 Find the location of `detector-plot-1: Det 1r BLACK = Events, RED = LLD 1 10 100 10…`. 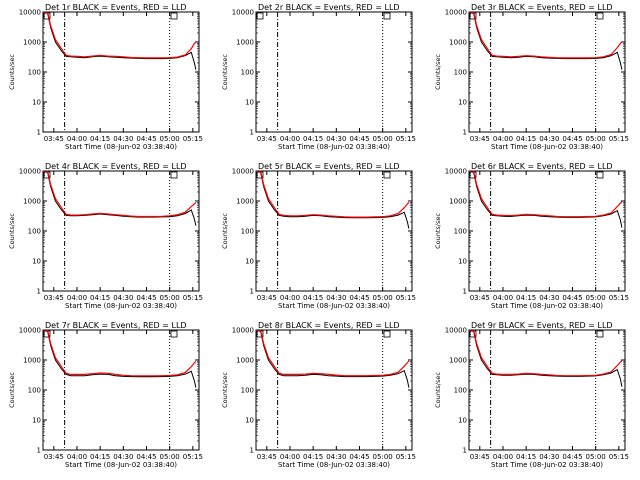

detector-plot-1: Det 1r BLACK = Events, RED = LLD 1 10 100 10… is located at coordinates (105, 77).